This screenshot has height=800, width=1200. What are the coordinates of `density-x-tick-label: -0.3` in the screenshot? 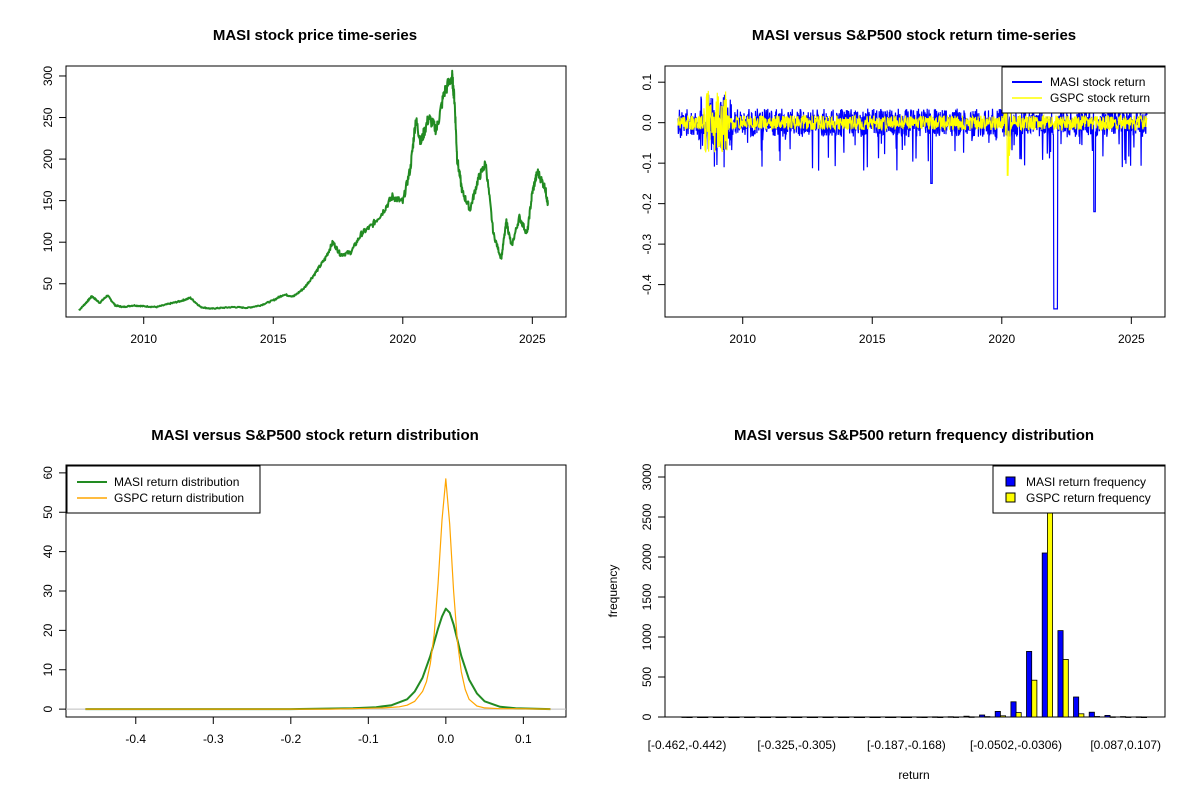 It's located at (213, 739).